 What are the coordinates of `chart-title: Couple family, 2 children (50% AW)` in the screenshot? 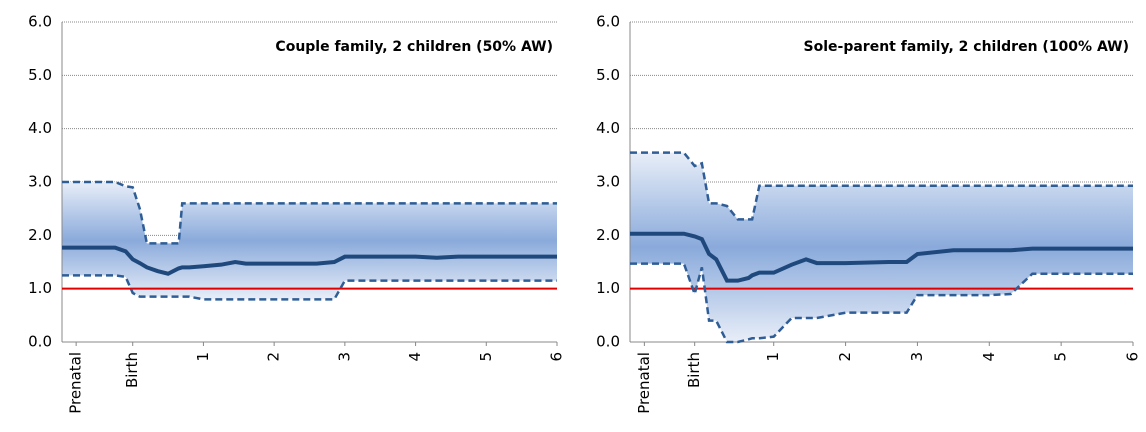 It's located at (414, 47).